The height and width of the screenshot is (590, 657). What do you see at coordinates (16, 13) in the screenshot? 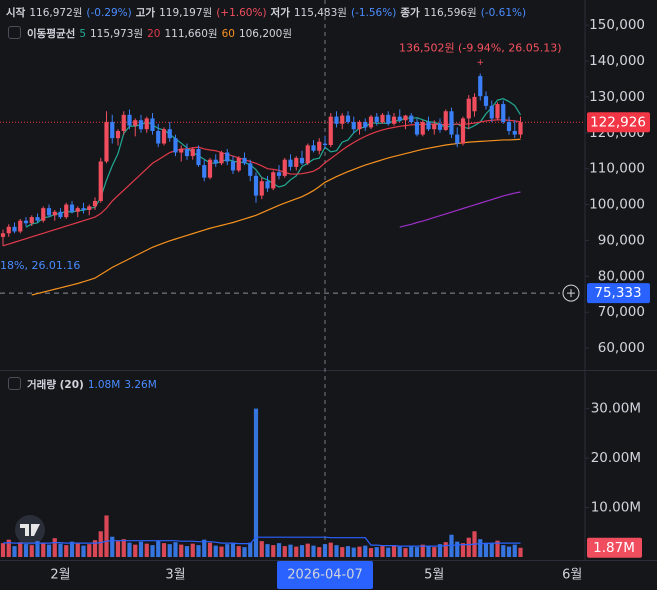
I see `ohlc-legend-item: 시작` at bounding box center [16, 13].